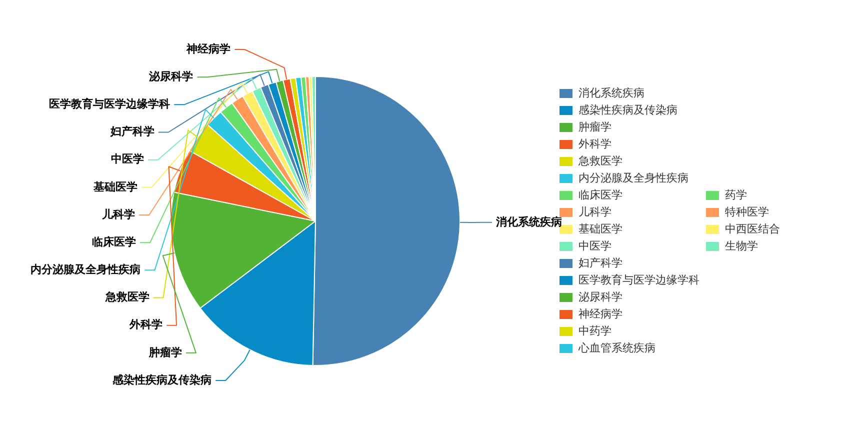 The width and height of the screenshot is (858, 421). I want to click on legend-label: 内分泌腺及全身性疾病, so click(633, 177).